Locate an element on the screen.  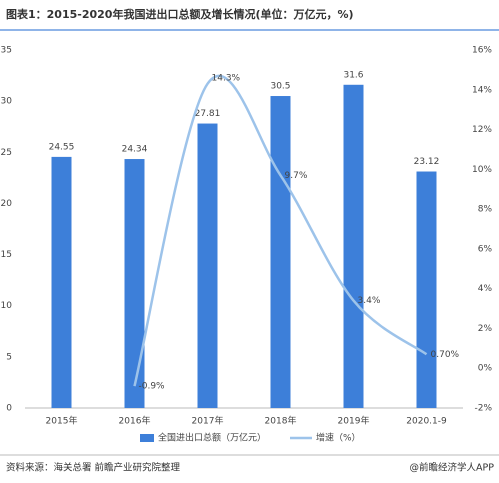
credit: @前瞻经济学人APP is located at coordinates (452, 468).